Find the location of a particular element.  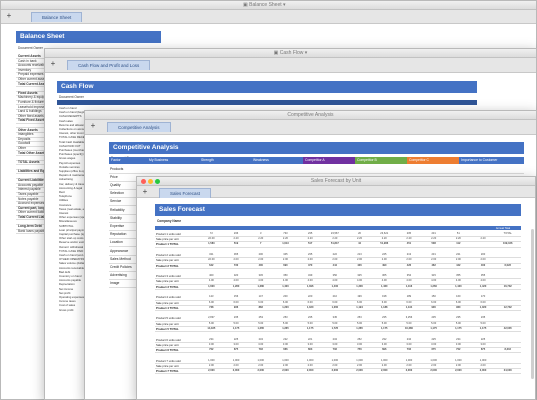

cash-flow-line: Telephone is located at coordinates (65, 196).